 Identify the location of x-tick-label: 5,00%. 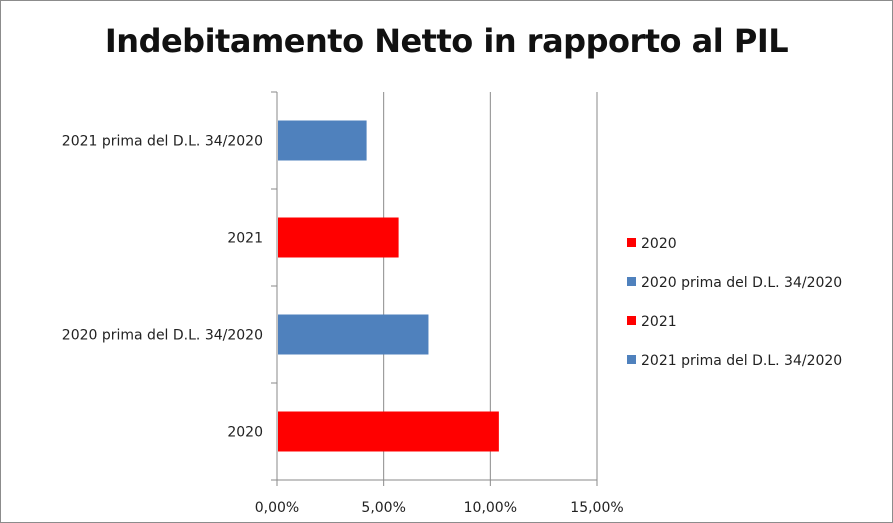
(383, 508).